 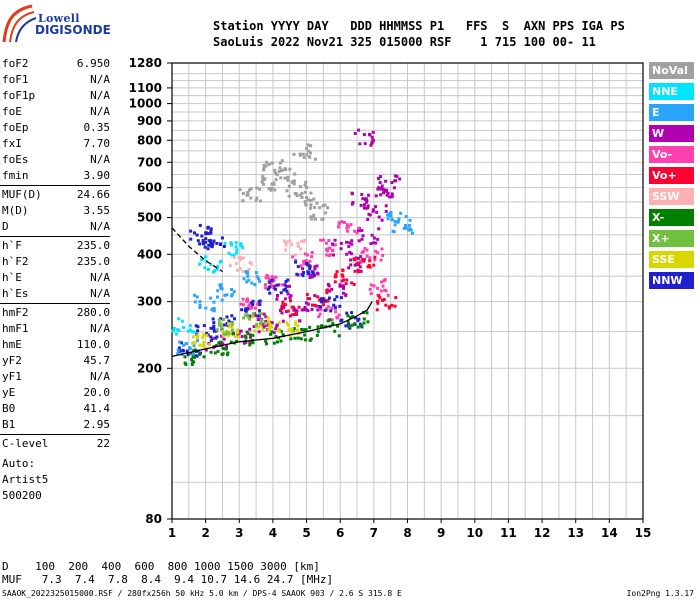 I want to click on param-row: fmin 3.90, so click(x=56, y=176).